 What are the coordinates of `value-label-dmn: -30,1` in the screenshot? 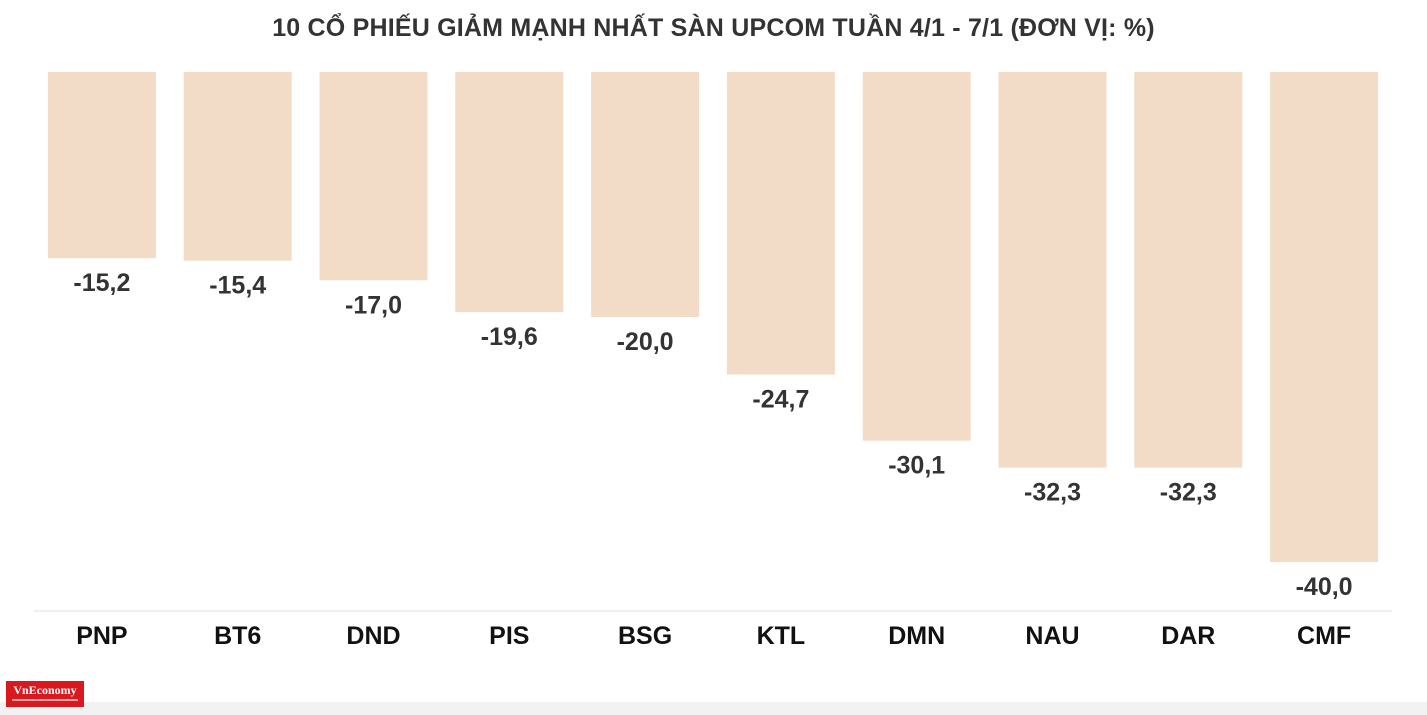 It's located at (916, 466).